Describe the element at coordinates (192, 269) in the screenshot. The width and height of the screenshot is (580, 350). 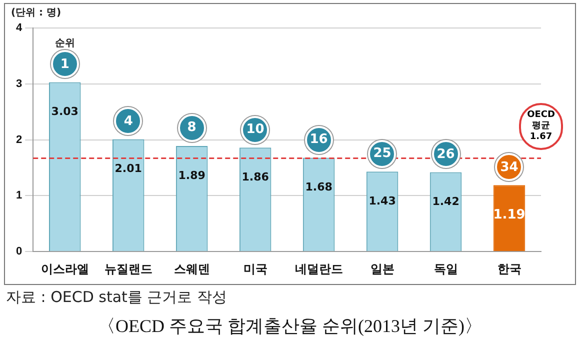
I see `x-tick-label: 스웨덴` at that location.